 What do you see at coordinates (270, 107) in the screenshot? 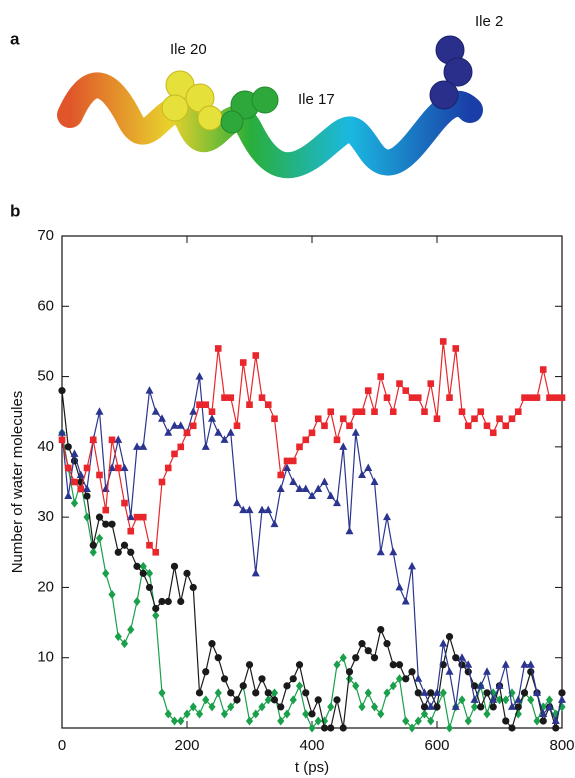
I see `protein-helix` at bounding box center [270, 107].